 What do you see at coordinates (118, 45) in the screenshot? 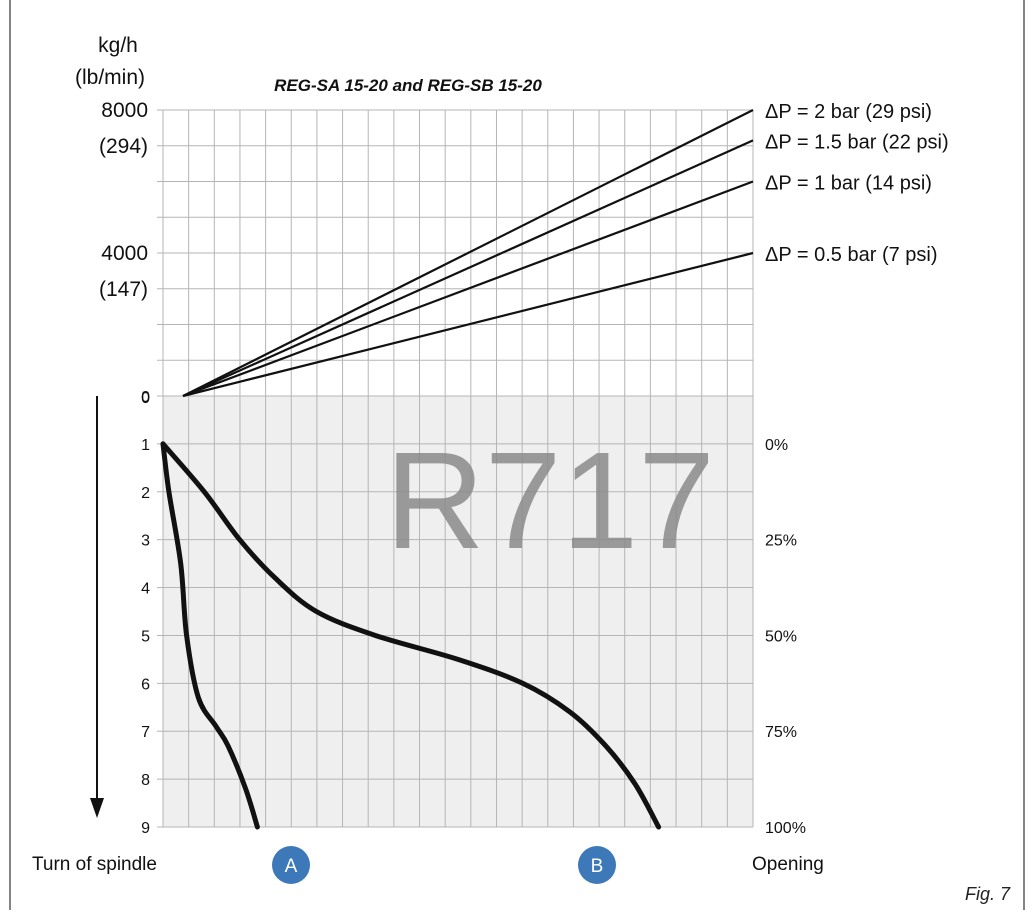
I see `y-axis-label-kgh: kg/h` at bounding box center [118, 45].